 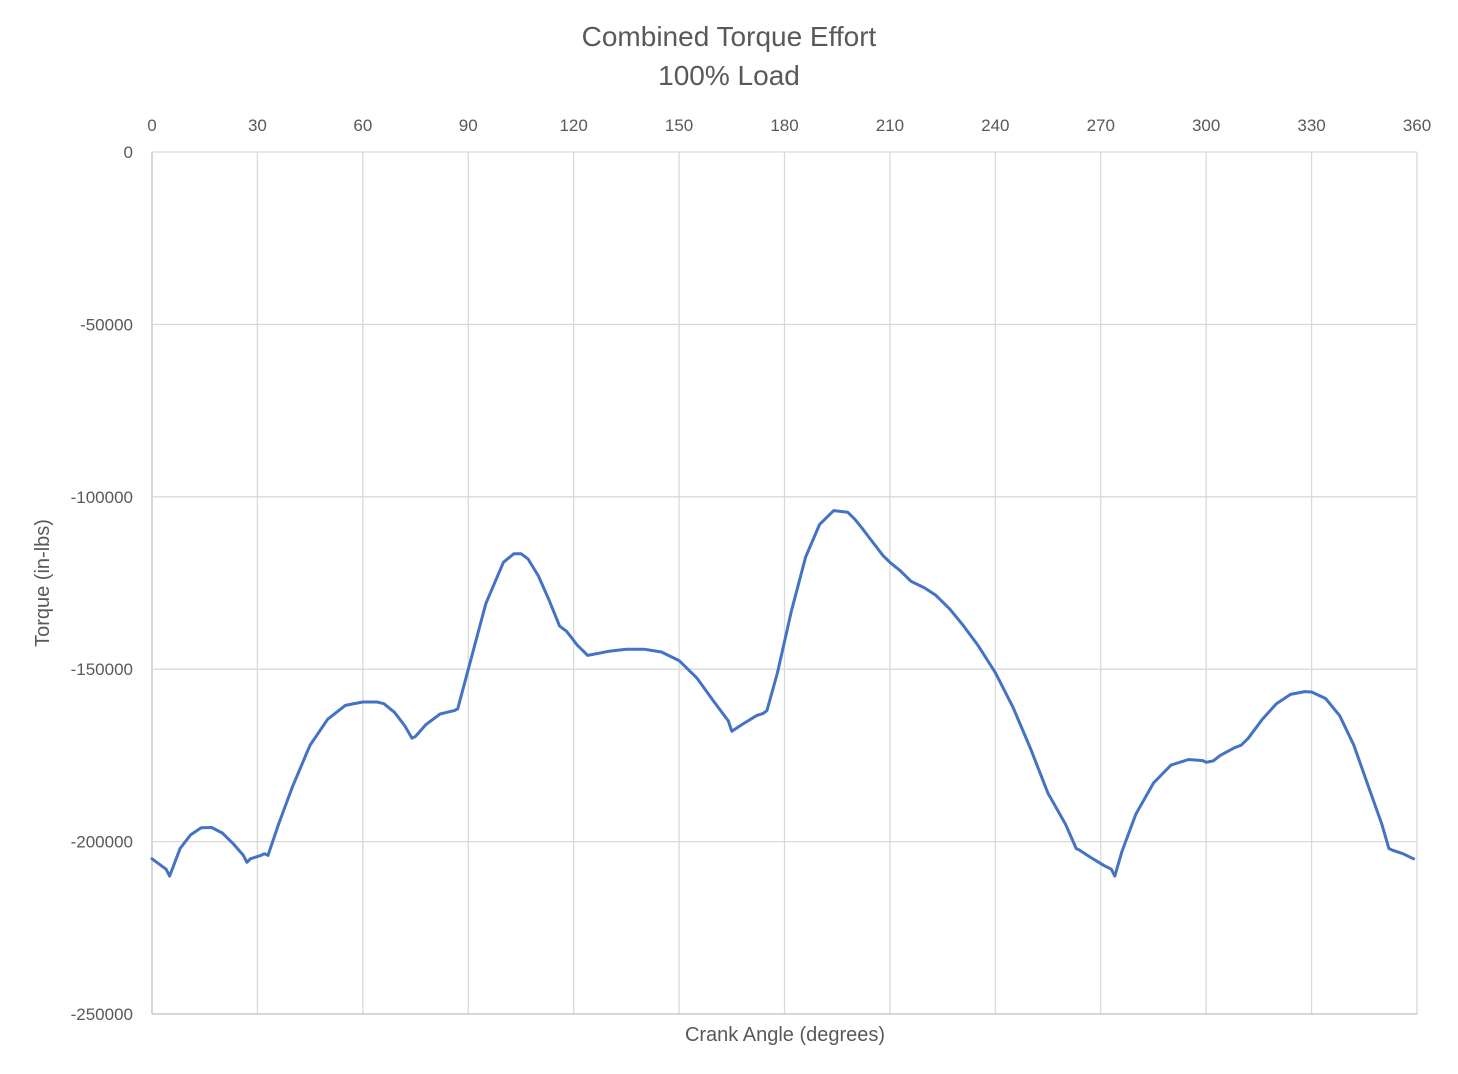 What do you see at coordinates (729, 75) in the screenshot?
I see `chart-title-line-2: 100% Load` at bounding box center [729, 75].